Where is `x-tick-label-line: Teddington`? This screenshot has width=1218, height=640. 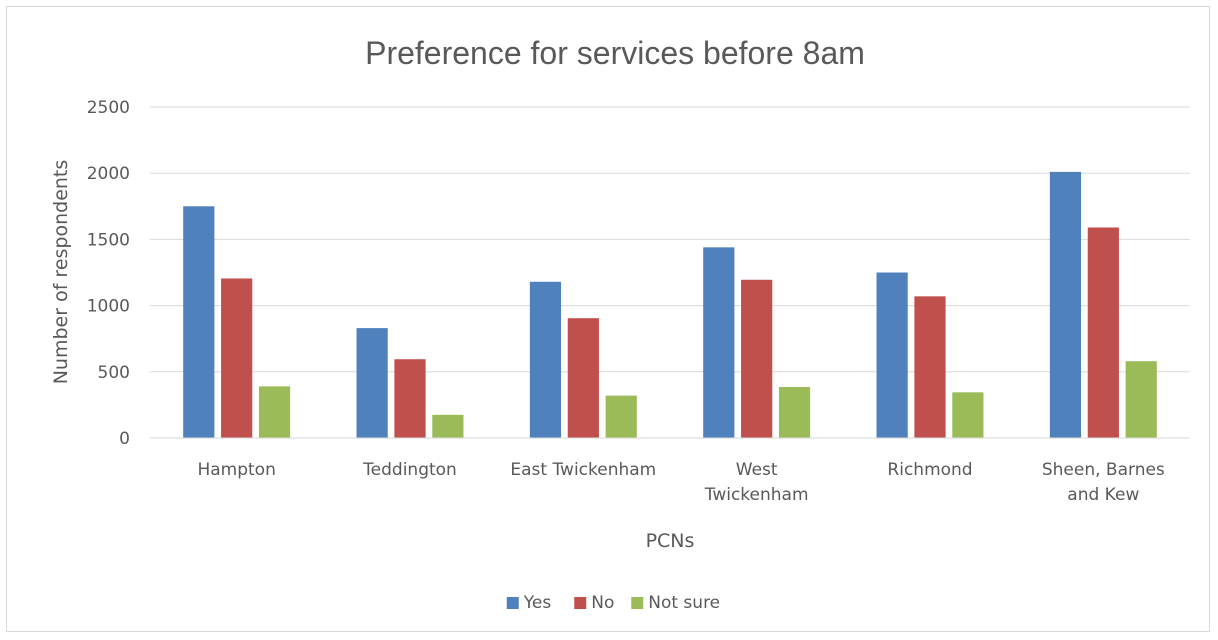
x-tick-label-line: Teddington is located at coordinates (409, 470).